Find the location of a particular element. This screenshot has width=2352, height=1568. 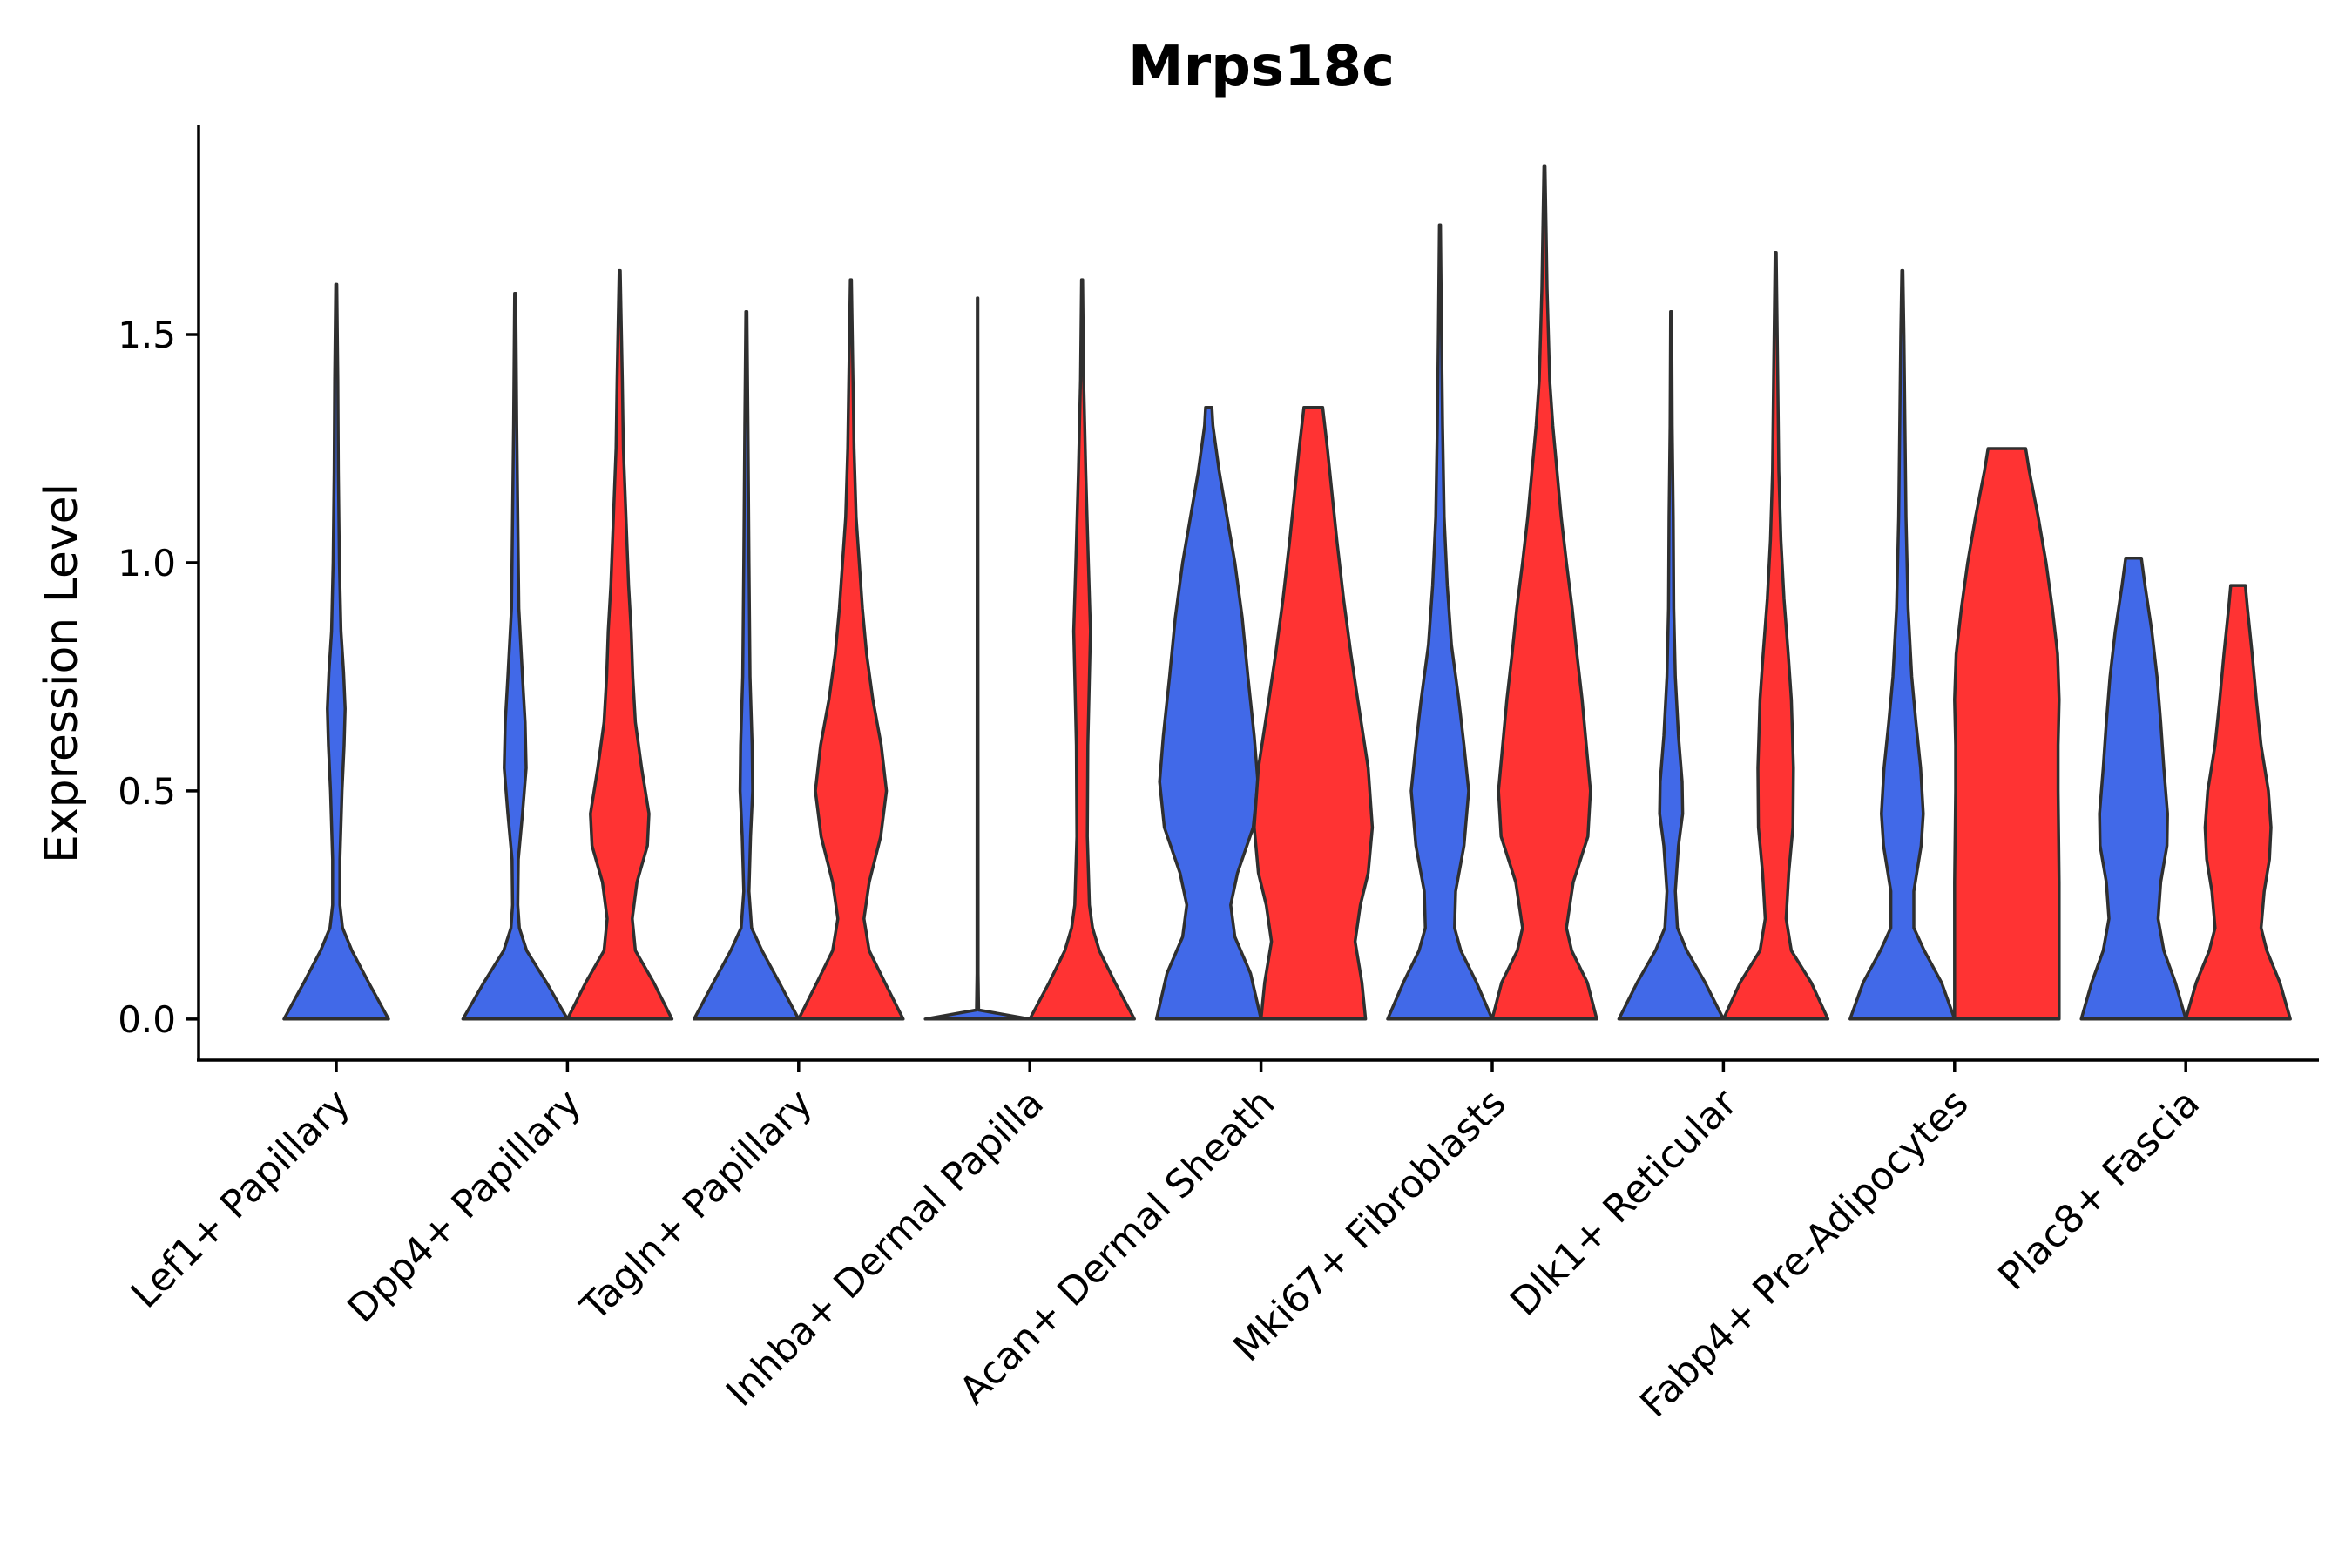

violin-acan-dermal-sheath-group1 is located at coordinates (1208, 713).